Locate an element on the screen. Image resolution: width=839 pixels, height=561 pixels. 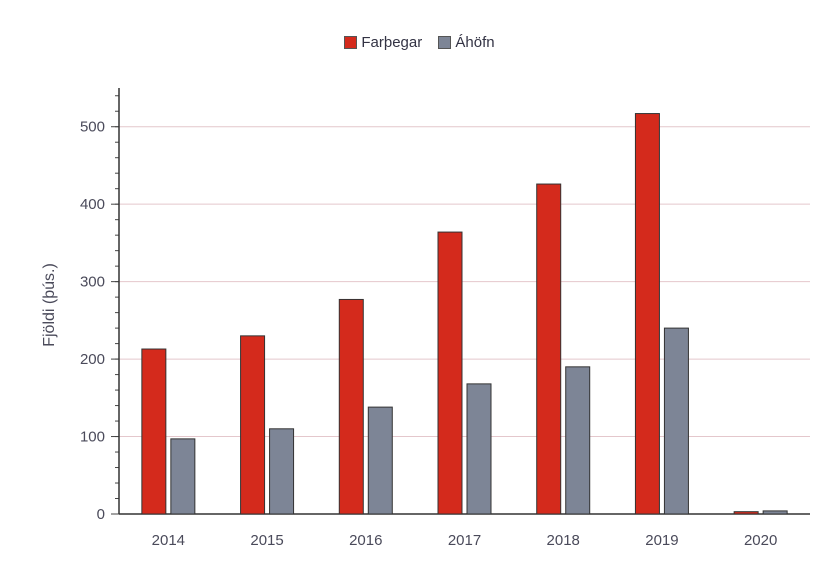
bar-ahofn-2020 is located at coordinates (775, 512).